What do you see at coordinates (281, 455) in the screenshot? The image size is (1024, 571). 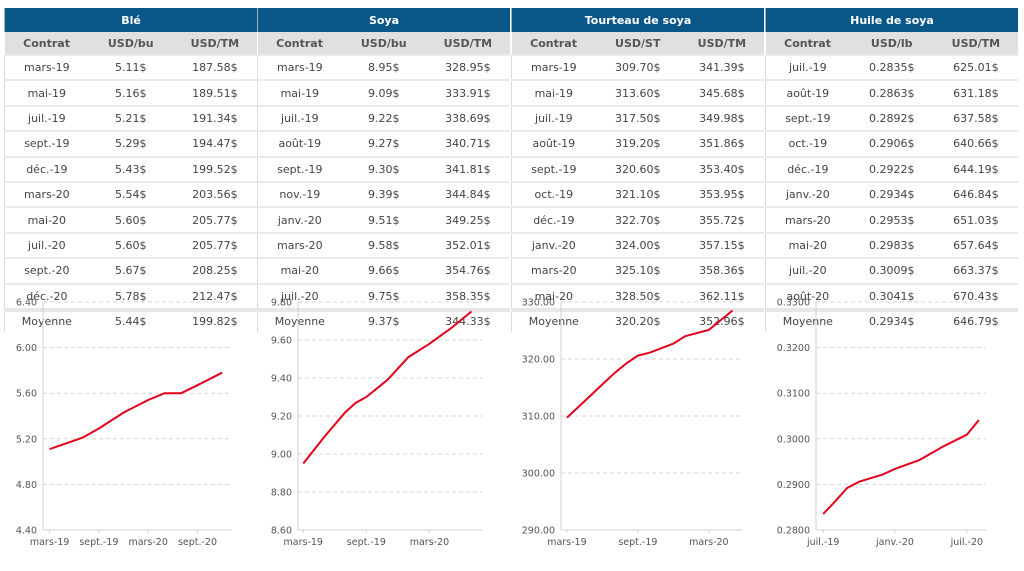 I see `y-tick-label: 9.00` at bounding box center [281, 455].